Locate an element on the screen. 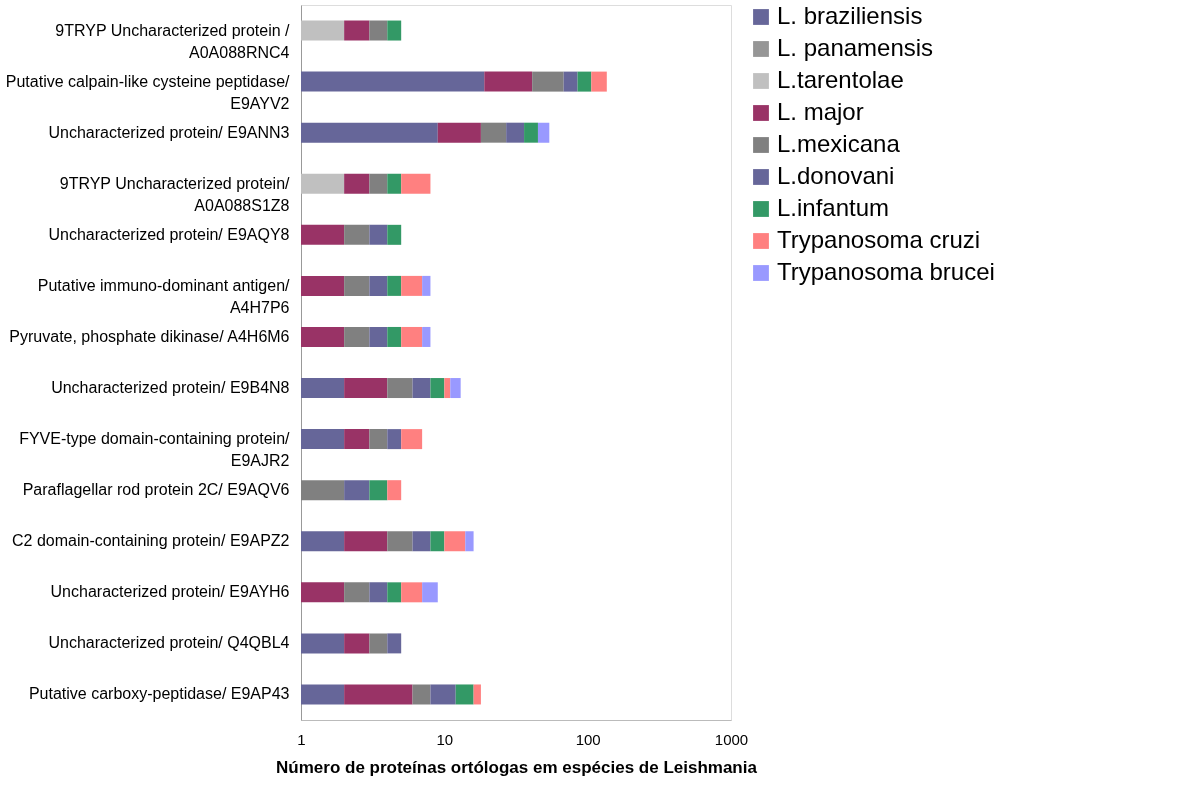 This screenshot has width=1189, height=787. x-tick-label: 1000 is located at coordinates (731, 739).